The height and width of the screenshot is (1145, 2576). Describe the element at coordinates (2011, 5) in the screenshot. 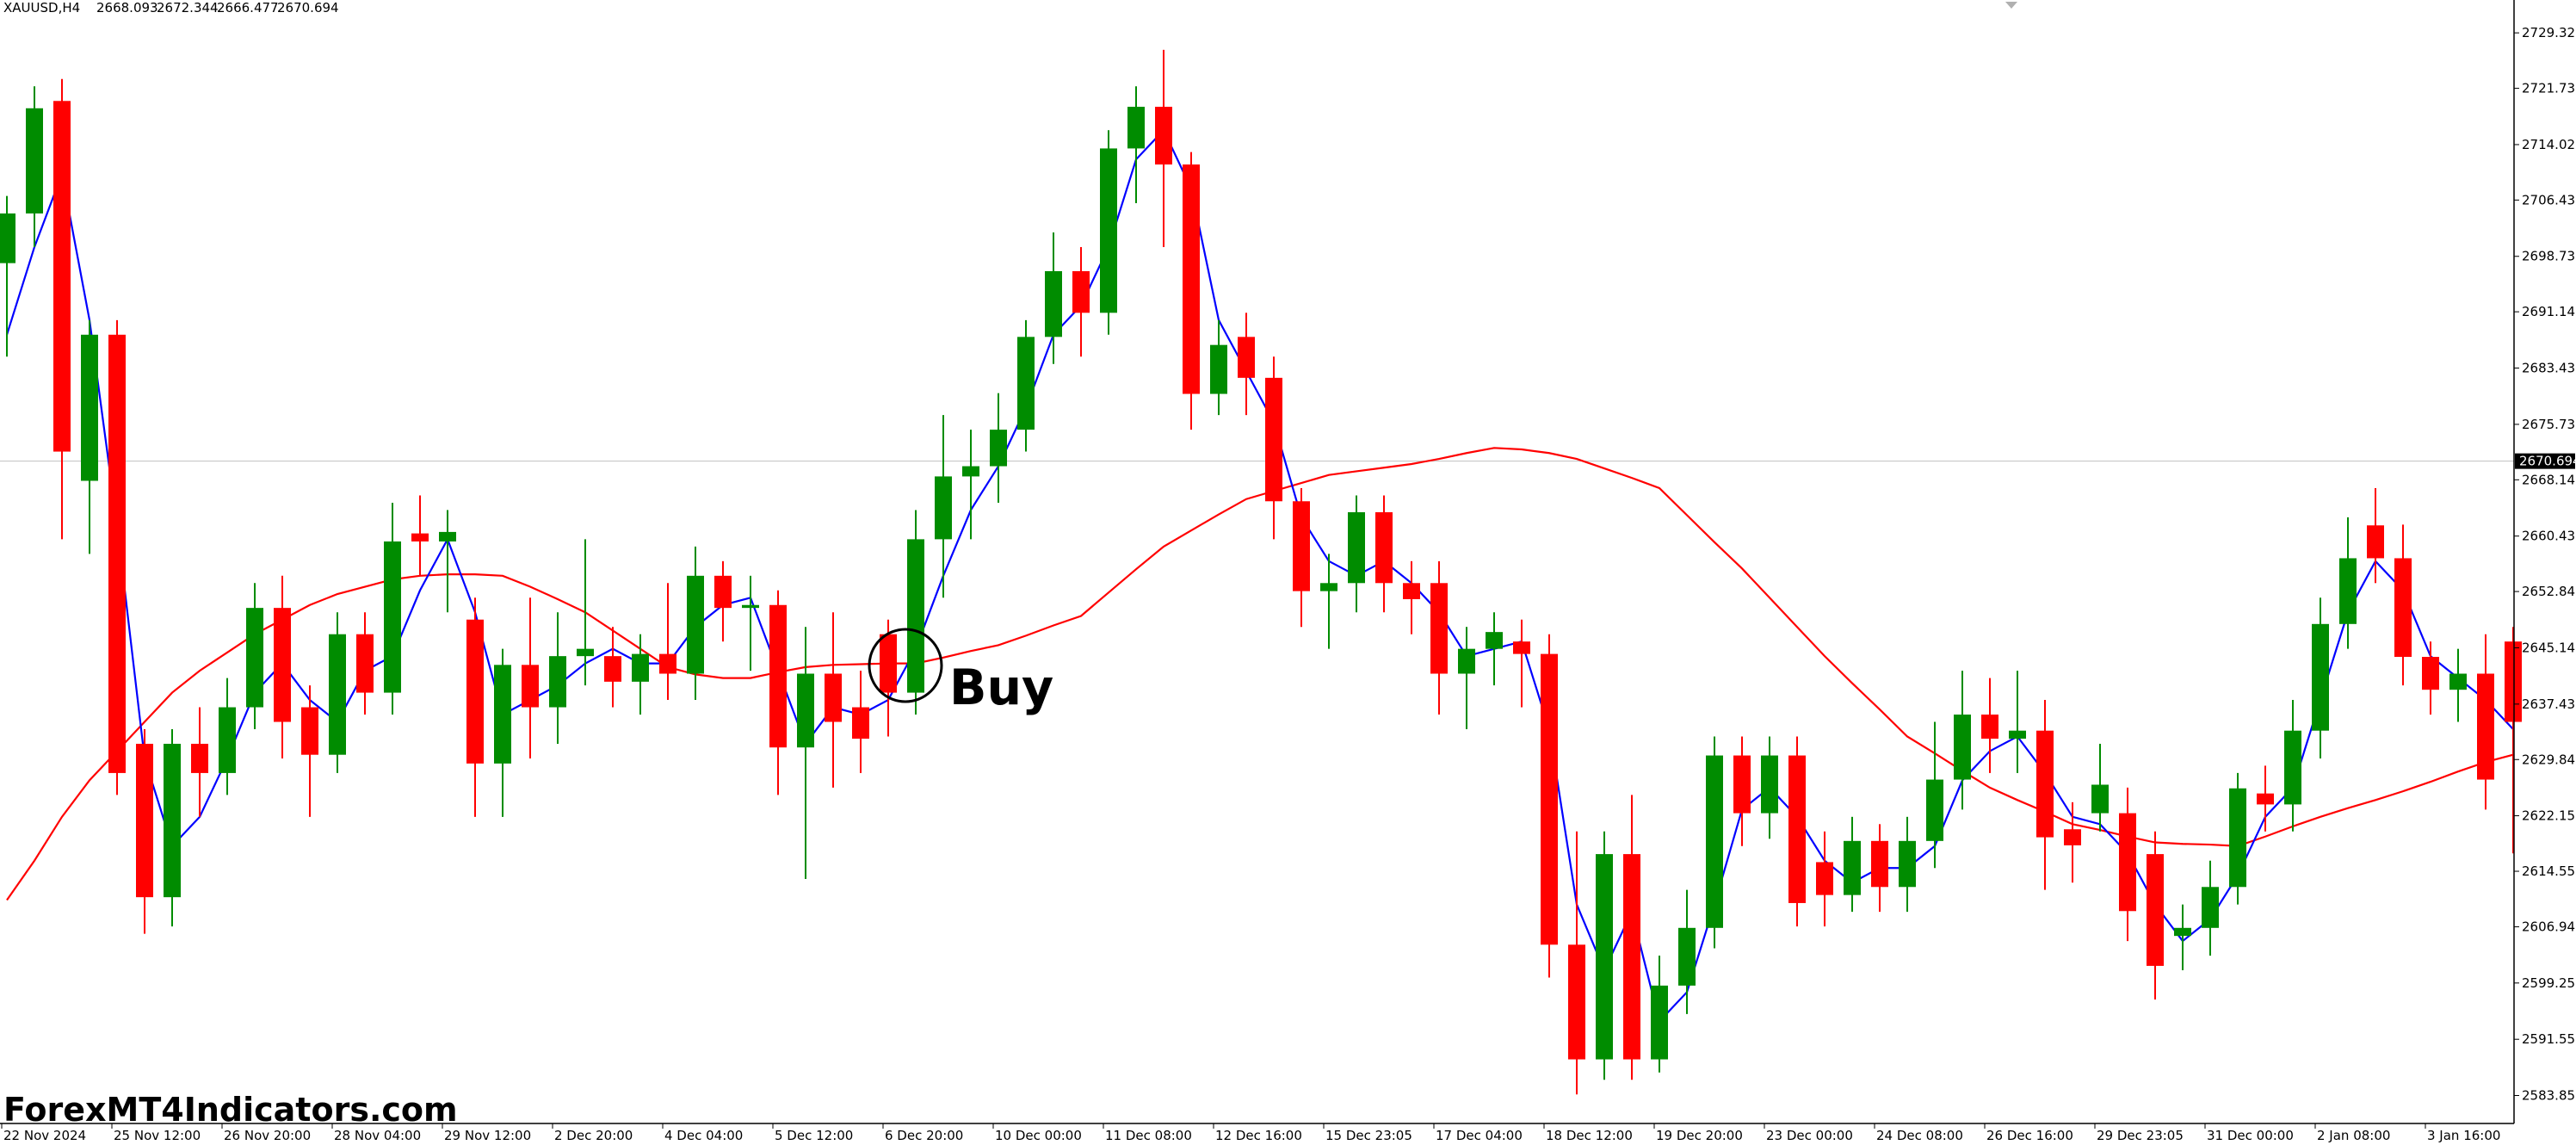

I see `shift-marker` at that location.